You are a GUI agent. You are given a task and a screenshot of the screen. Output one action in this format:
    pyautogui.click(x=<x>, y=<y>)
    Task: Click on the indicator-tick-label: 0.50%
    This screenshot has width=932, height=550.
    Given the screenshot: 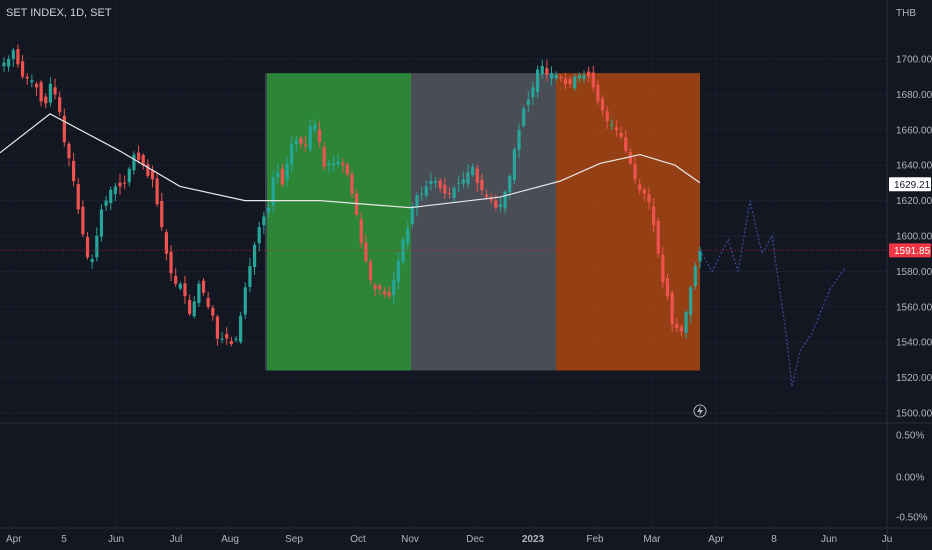 What is the action you would take?
    pyautogui.click(x=910, y=436)
    